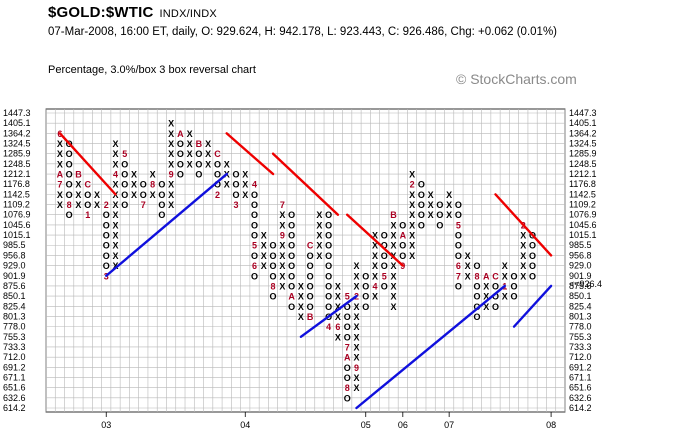  Describe the element at coordinates (516, 79) in the screenshot. I see `watermark: © StockCharts.com` at that location.